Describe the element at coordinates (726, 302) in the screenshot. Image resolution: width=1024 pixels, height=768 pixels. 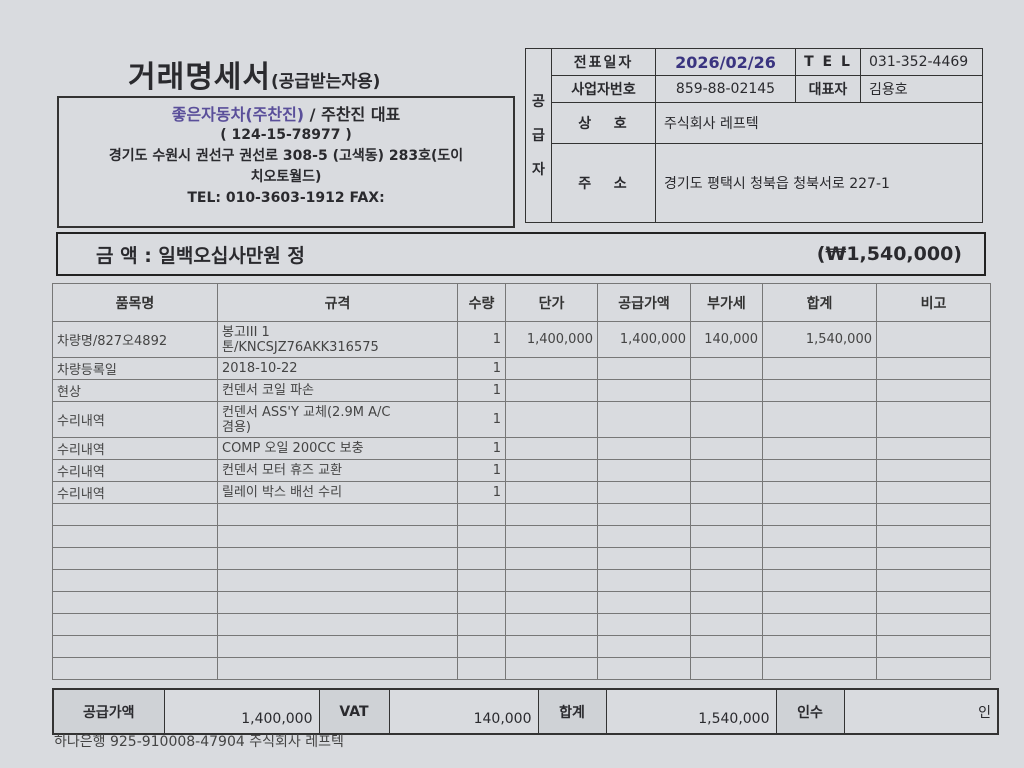
I see `column-header: 부가세` at that location.